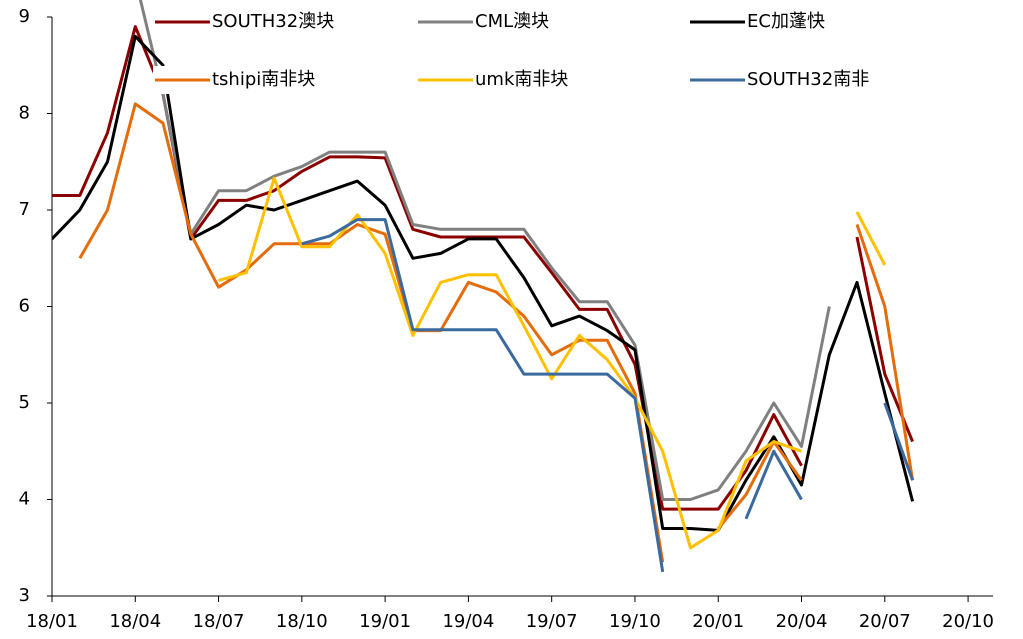 This screenshot has width=1023, height=639. Describe the element at coordinates (24, 402) in the screenshot. I see `y-tick-label: 5` at that location.